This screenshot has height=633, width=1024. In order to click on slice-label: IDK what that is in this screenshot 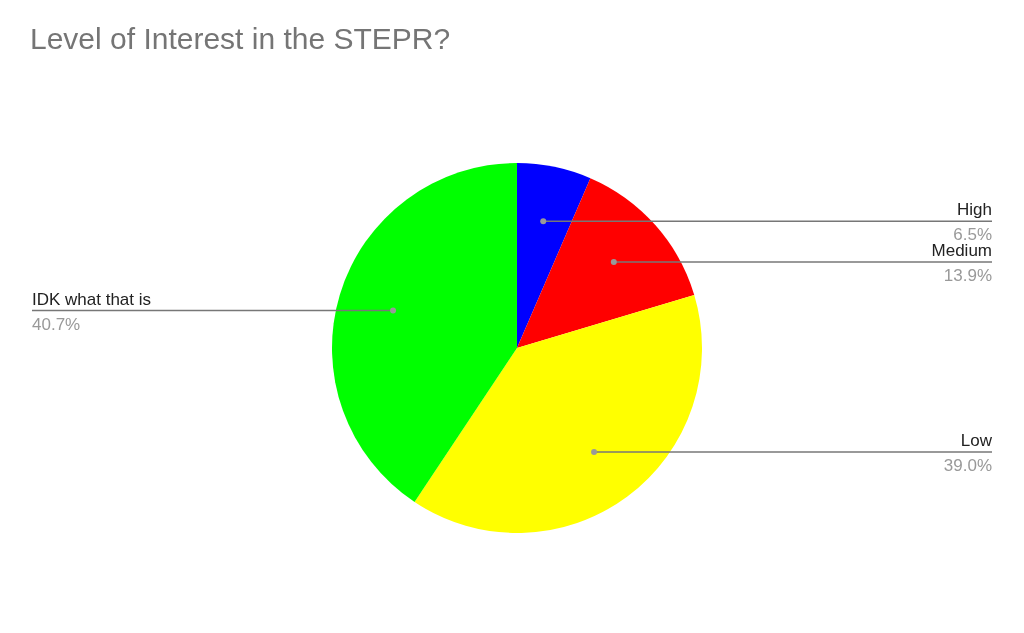, I will do `click(92, 299)`.